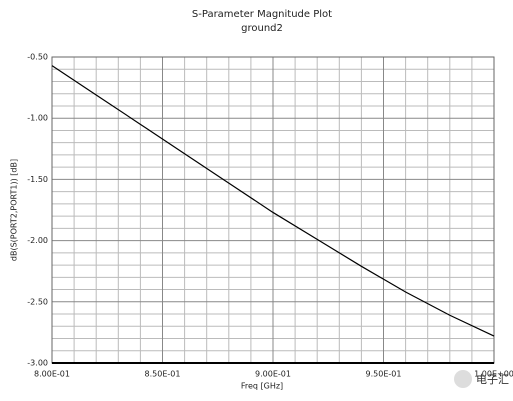 Image resolution: width=513 pixels, height=401 pixels. What do you see at coordinates (37, 179) in the screenshot?
I see `y-tick-label: -1.50` at bounding box center [37, 179].